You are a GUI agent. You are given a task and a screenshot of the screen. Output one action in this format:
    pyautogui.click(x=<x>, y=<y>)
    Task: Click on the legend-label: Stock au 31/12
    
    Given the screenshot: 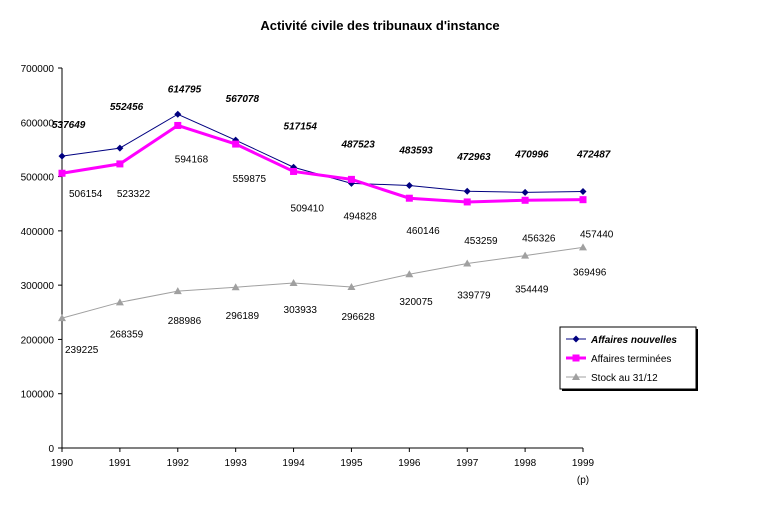 What is the action you would take?
    pyautogui.click(x=624, y=378)
    